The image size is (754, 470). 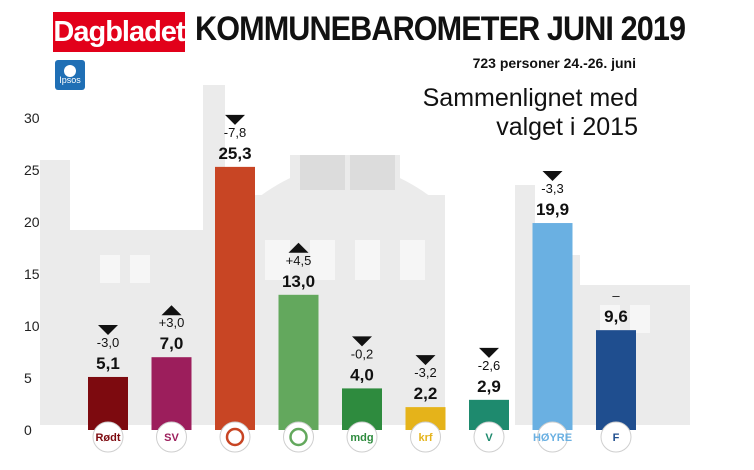 What do you see at coordinates (440, 29) in the screenshot?
I see `chart-title: KOMMUNEBAROMETER JUNI 2019` at bounding box center [440, 29].